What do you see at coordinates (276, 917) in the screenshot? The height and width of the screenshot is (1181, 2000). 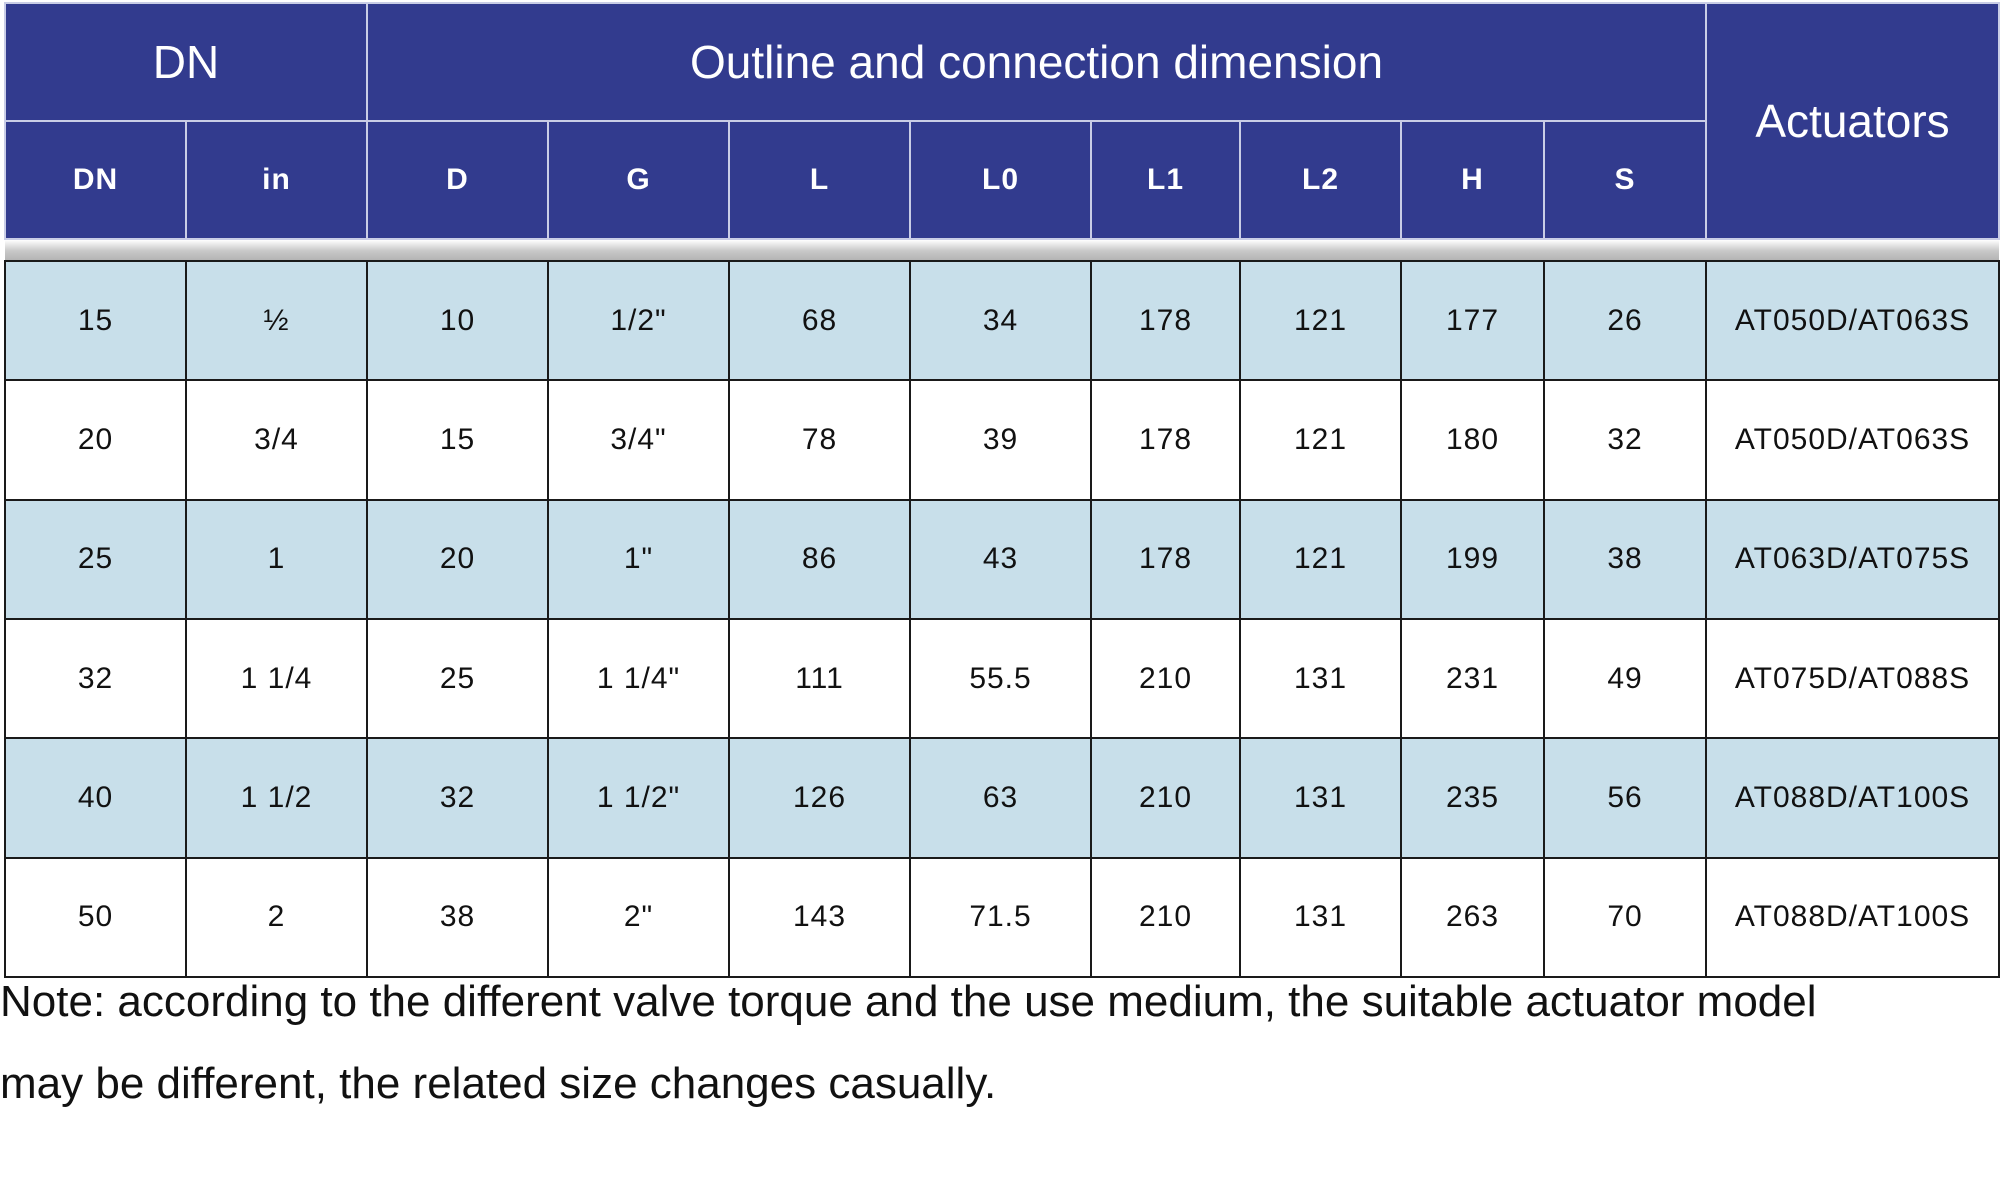 I see `cell-in: 2` at bounding box center [276, 917].